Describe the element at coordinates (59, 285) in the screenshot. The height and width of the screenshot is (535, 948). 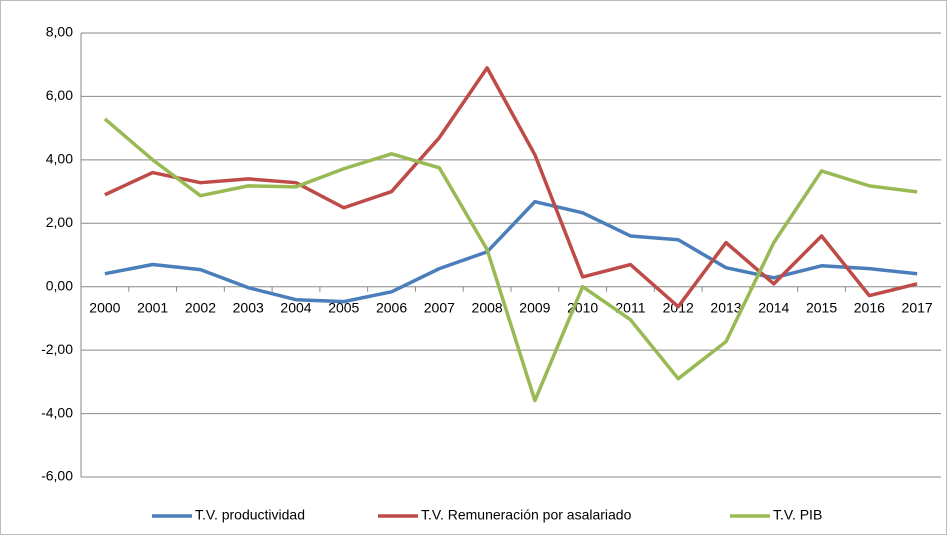
I see `y-tick-label: 0,00` at that location.